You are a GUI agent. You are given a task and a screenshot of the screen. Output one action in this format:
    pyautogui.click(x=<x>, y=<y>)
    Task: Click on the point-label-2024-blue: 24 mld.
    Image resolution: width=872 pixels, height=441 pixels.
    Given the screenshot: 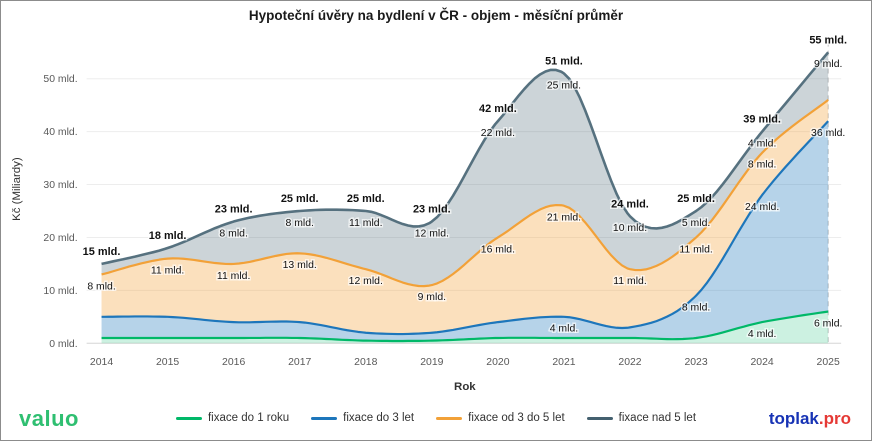 What is the action you would take?
    pyautogui.click(x=762, y=207)
    